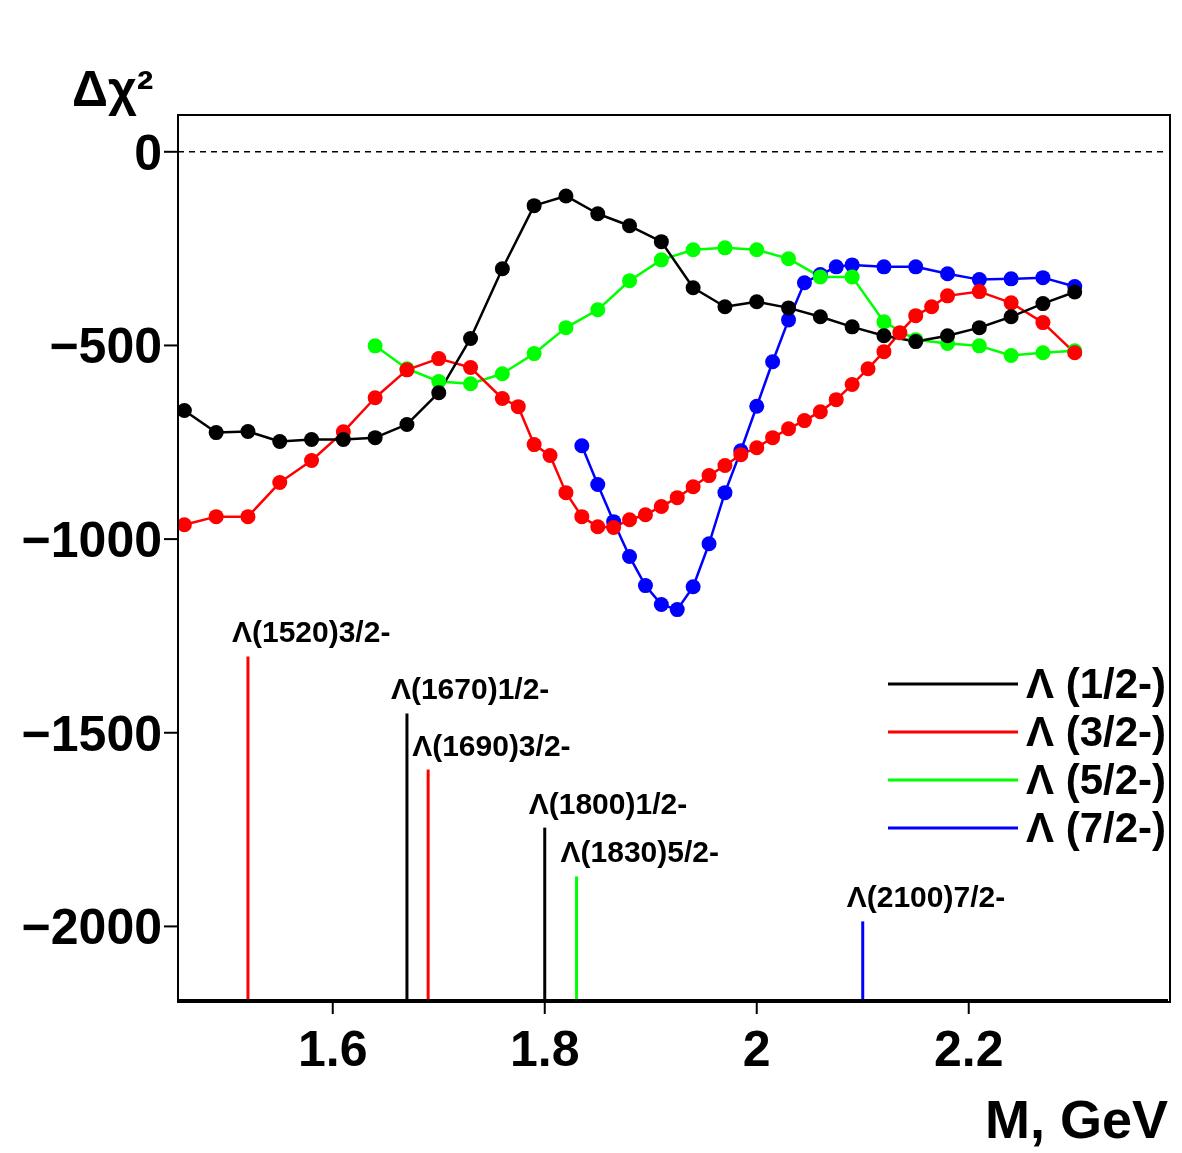 Image resolution: width=1182 pixels, height=1153 pixels. I want to click on y-tick-label: −1500, so click(91, 733).